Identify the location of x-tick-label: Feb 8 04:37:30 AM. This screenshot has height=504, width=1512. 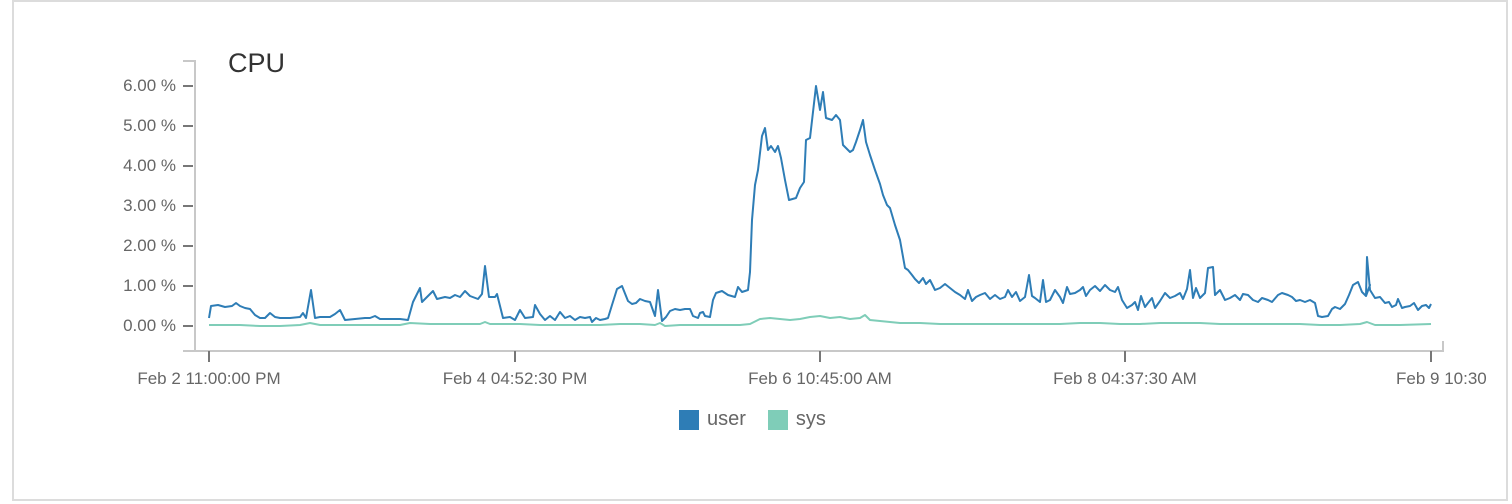
(1125, 378).